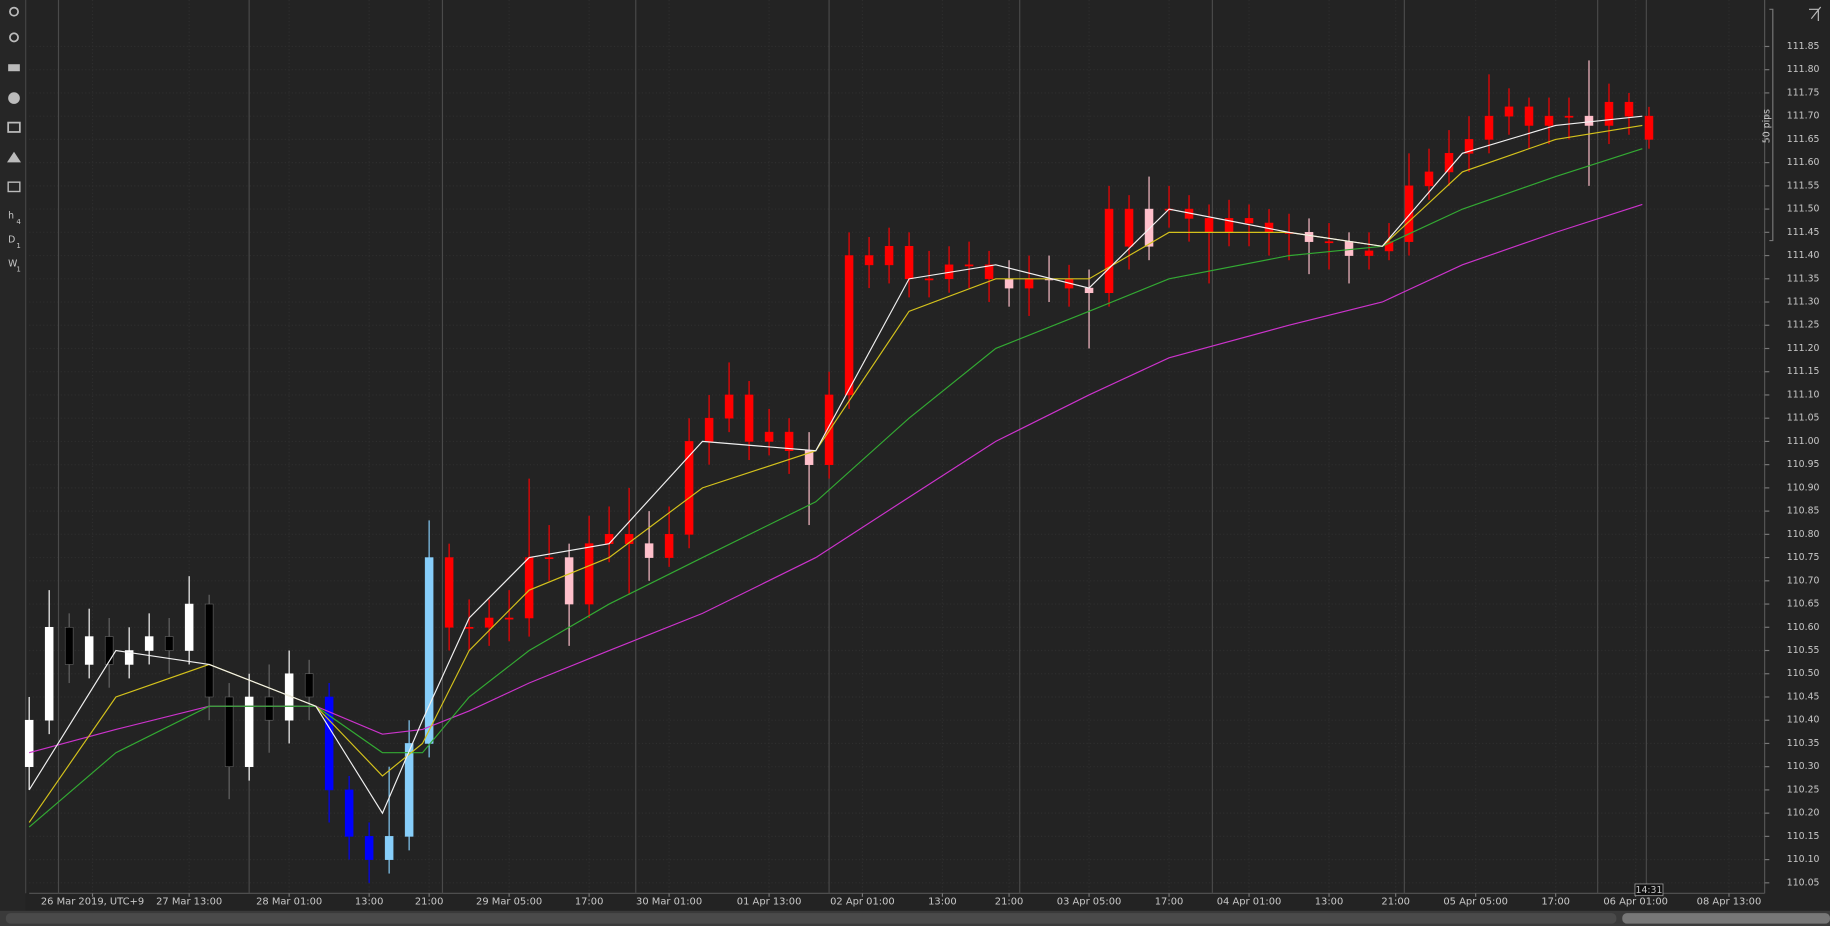 This screenshot has width=1830, height=926. Describe the element at coordinates (18, 222) in the screenshot. I see `timeframe-sub: 4` at that location.